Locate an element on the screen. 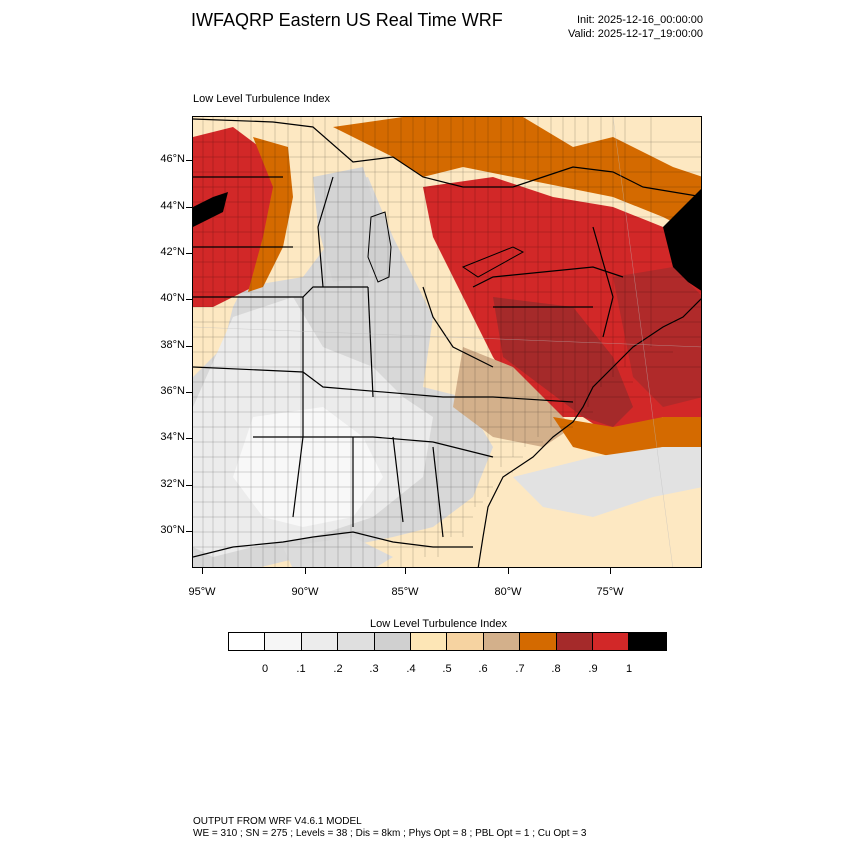 This screenshot has height=850, width=850. colorbar-label: .8 is located at coordinates (556, 669).